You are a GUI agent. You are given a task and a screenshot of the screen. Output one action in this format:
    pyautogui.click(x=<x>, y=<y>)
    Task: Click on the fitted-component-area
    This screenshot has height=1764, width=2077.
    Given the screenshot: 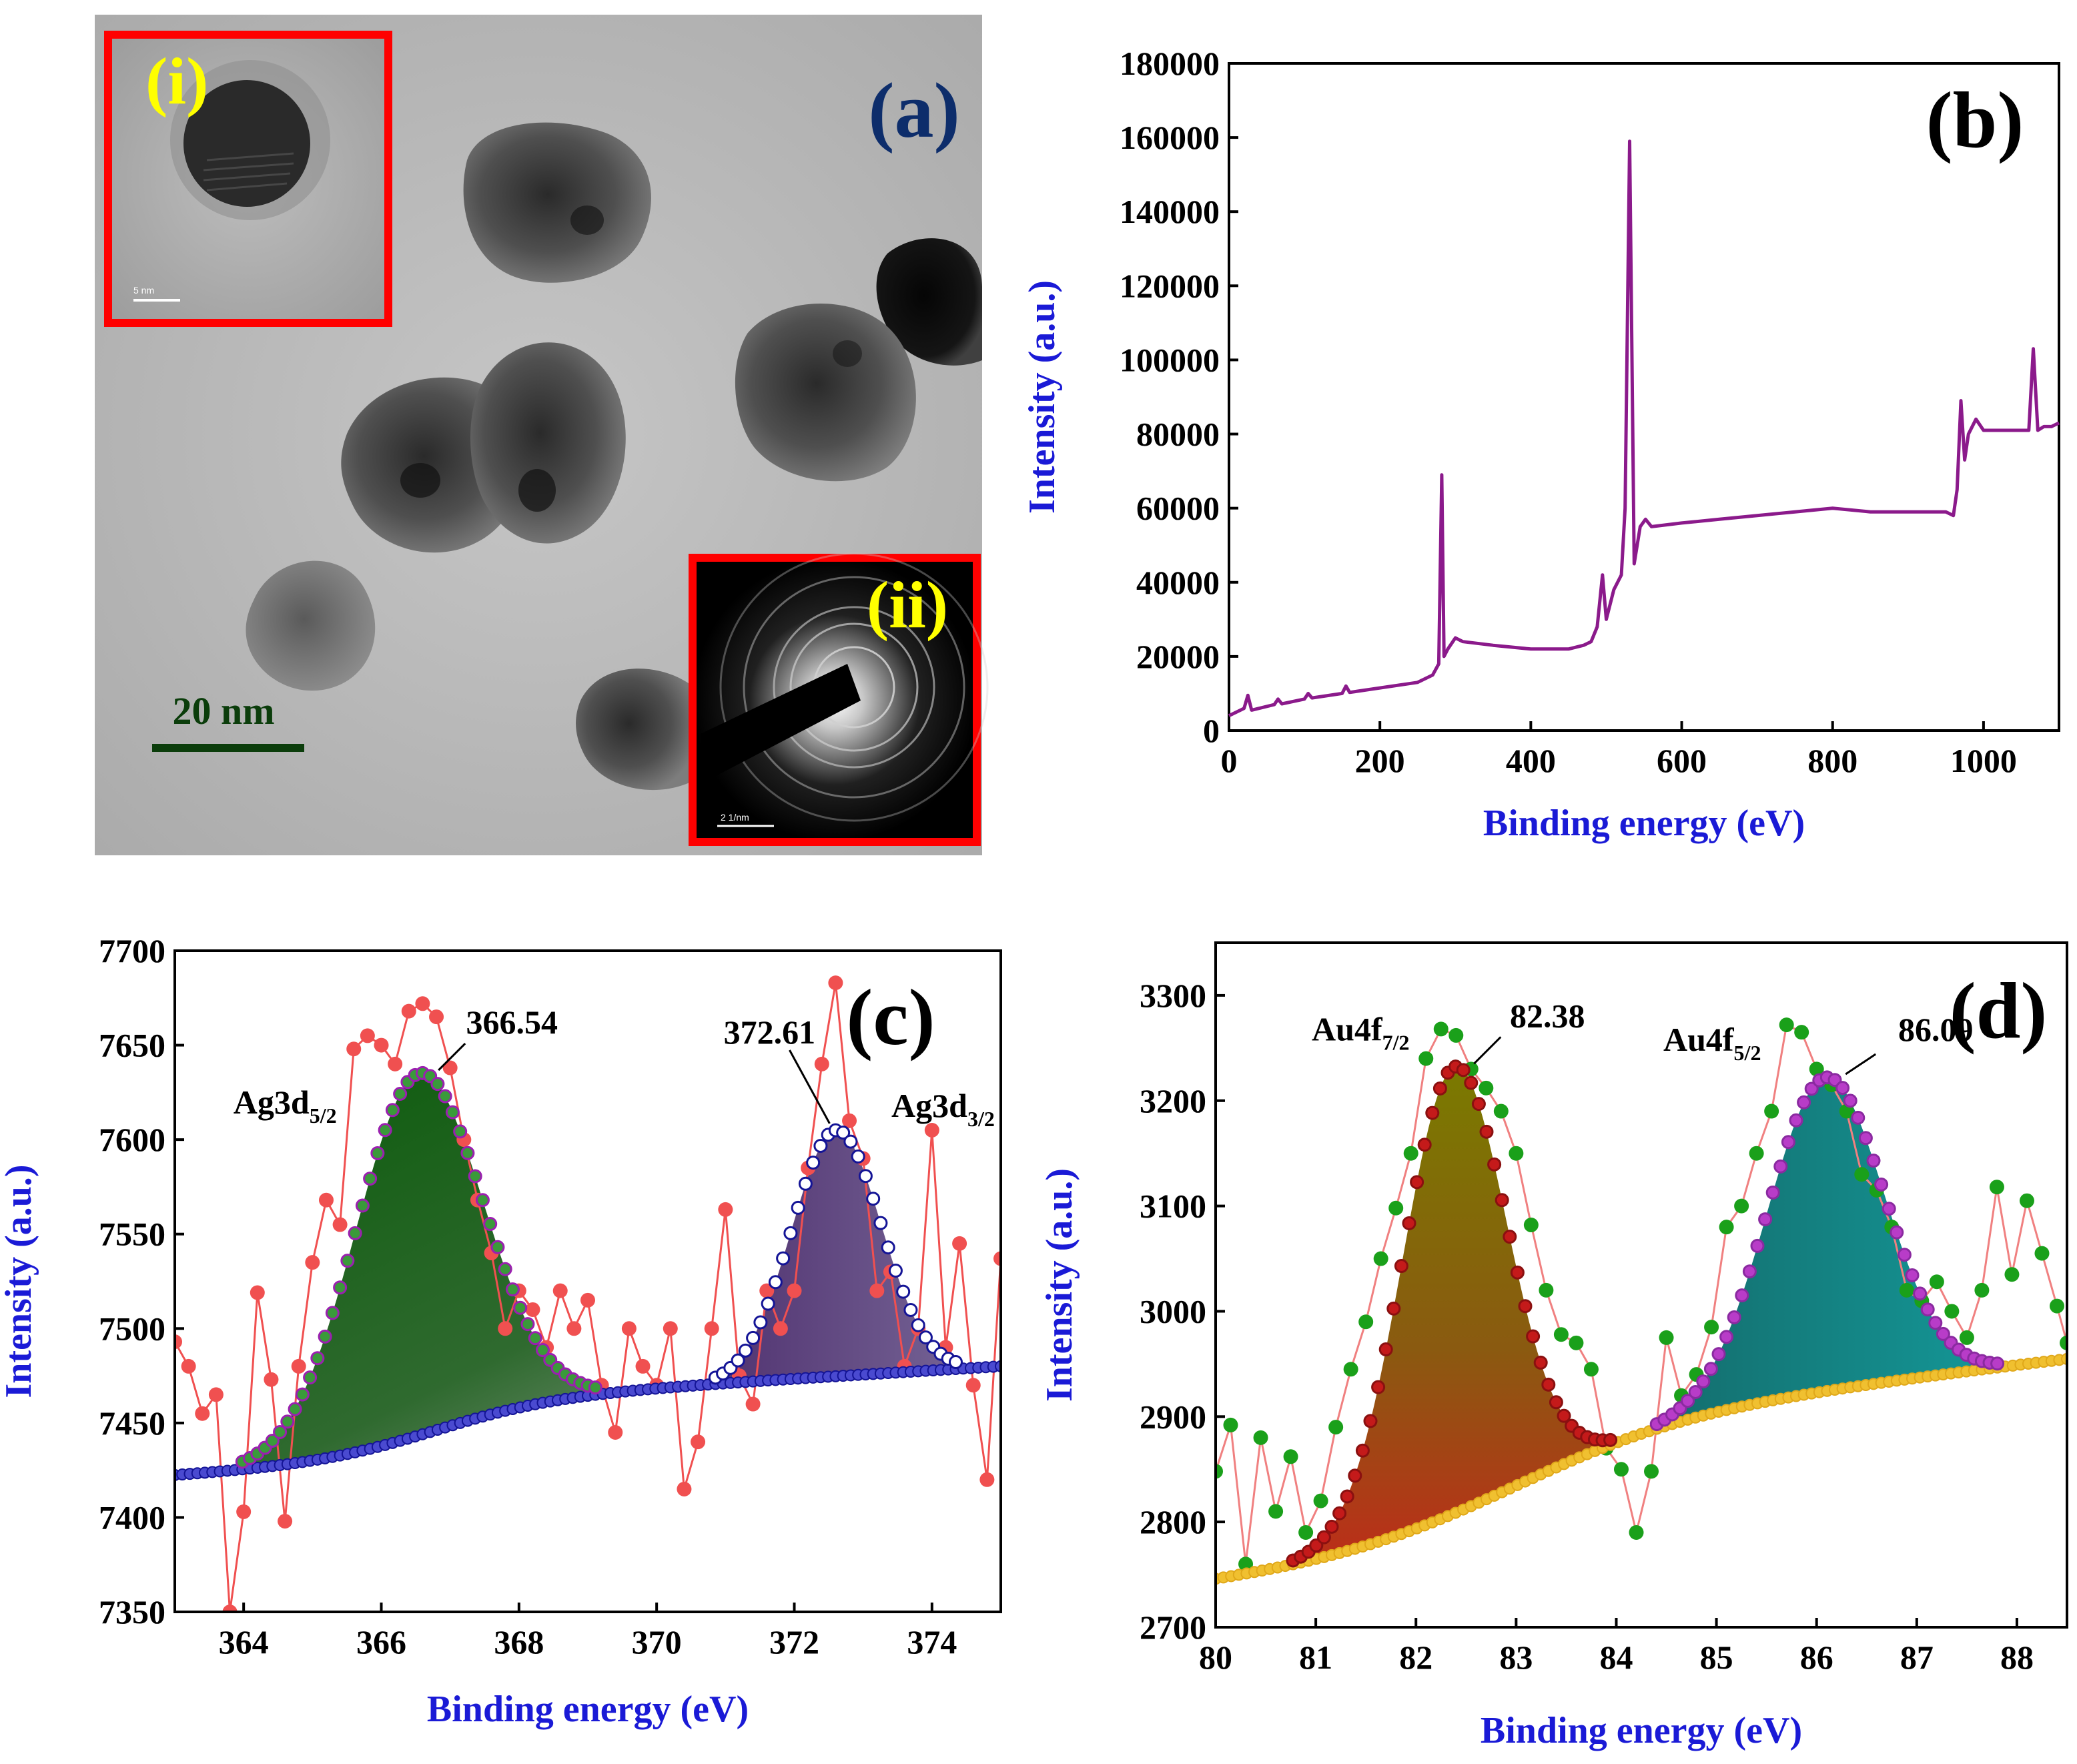 What is the action you would take?
    pyautogui.click(x=588, y=1302)
    